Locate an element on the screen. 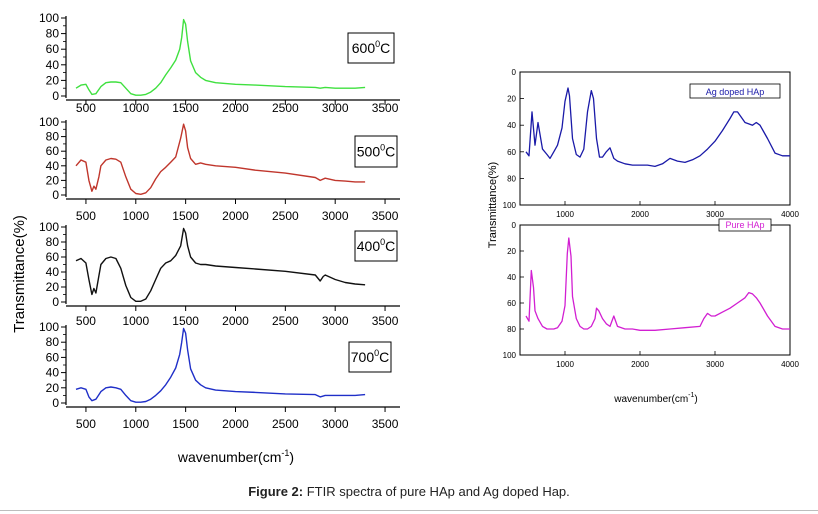 The height and width of the screenshot is (514, 818). left-y-axis-label: Transmittance(%) is located at coordinates (19, 274).